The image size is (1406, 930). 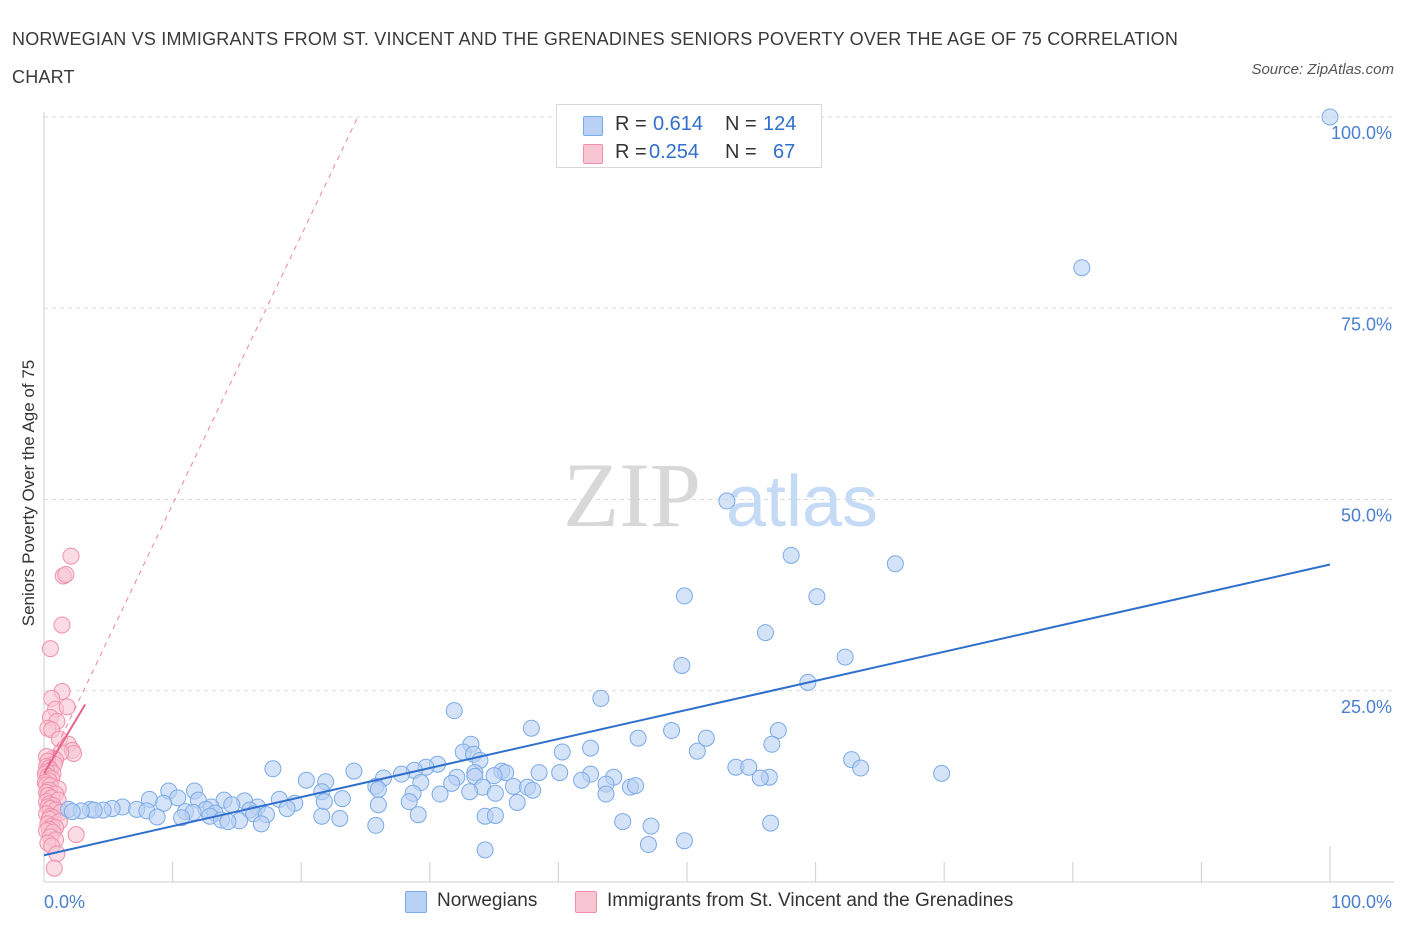 I want to click on y-tick-label: 75.0%, so click(x=1366, y=324).